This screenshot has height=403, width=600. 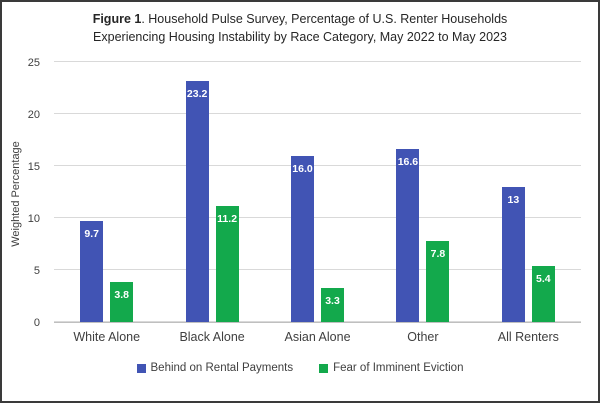 What do you see at coordinates (106, 192) in the screenshot?
I see `bar-group-white-alone: 9.7 3.8` at bounding box center [106, 192].